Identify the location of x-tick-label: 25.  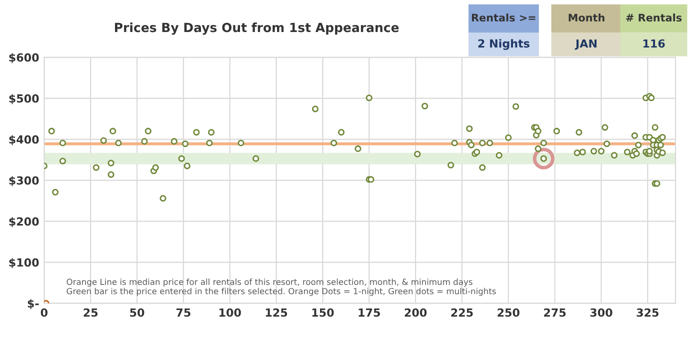
(91, 312).